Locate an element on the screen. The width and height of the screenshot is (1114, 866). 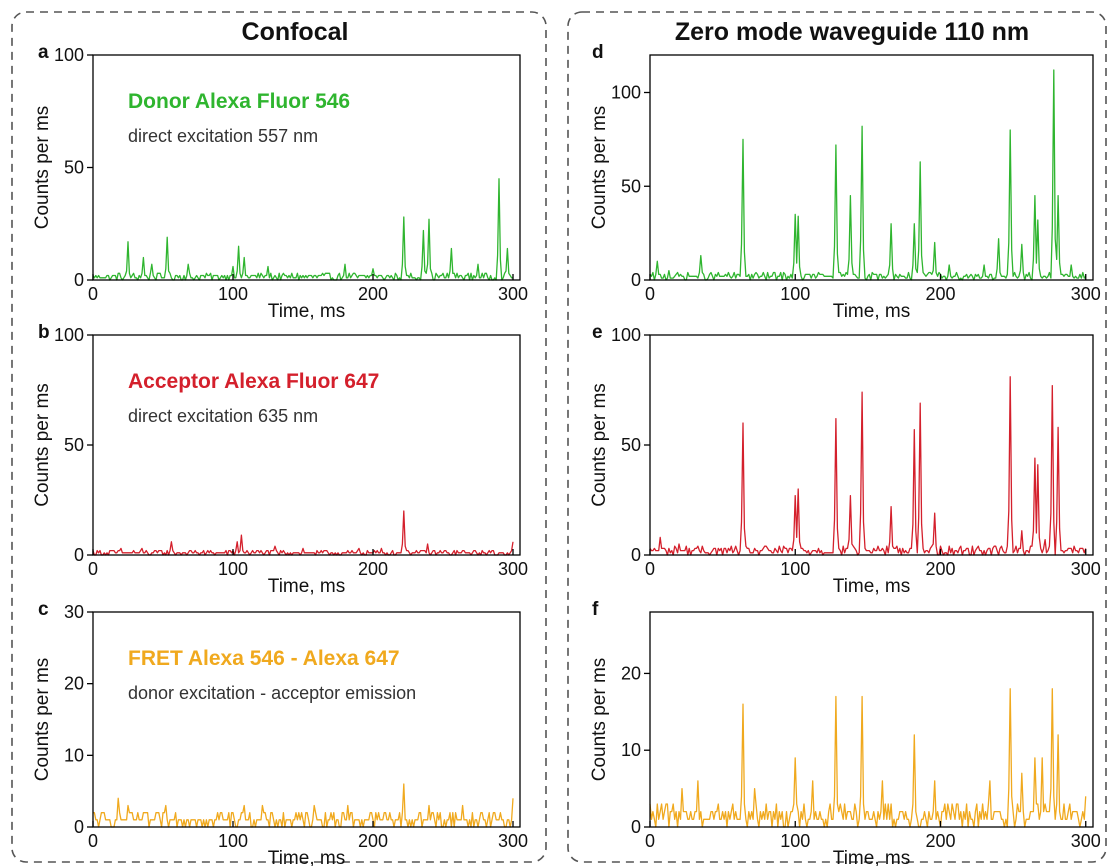
annotation-subtitle: donor excitation - acceptor emission is located at coordinates (272, 693).